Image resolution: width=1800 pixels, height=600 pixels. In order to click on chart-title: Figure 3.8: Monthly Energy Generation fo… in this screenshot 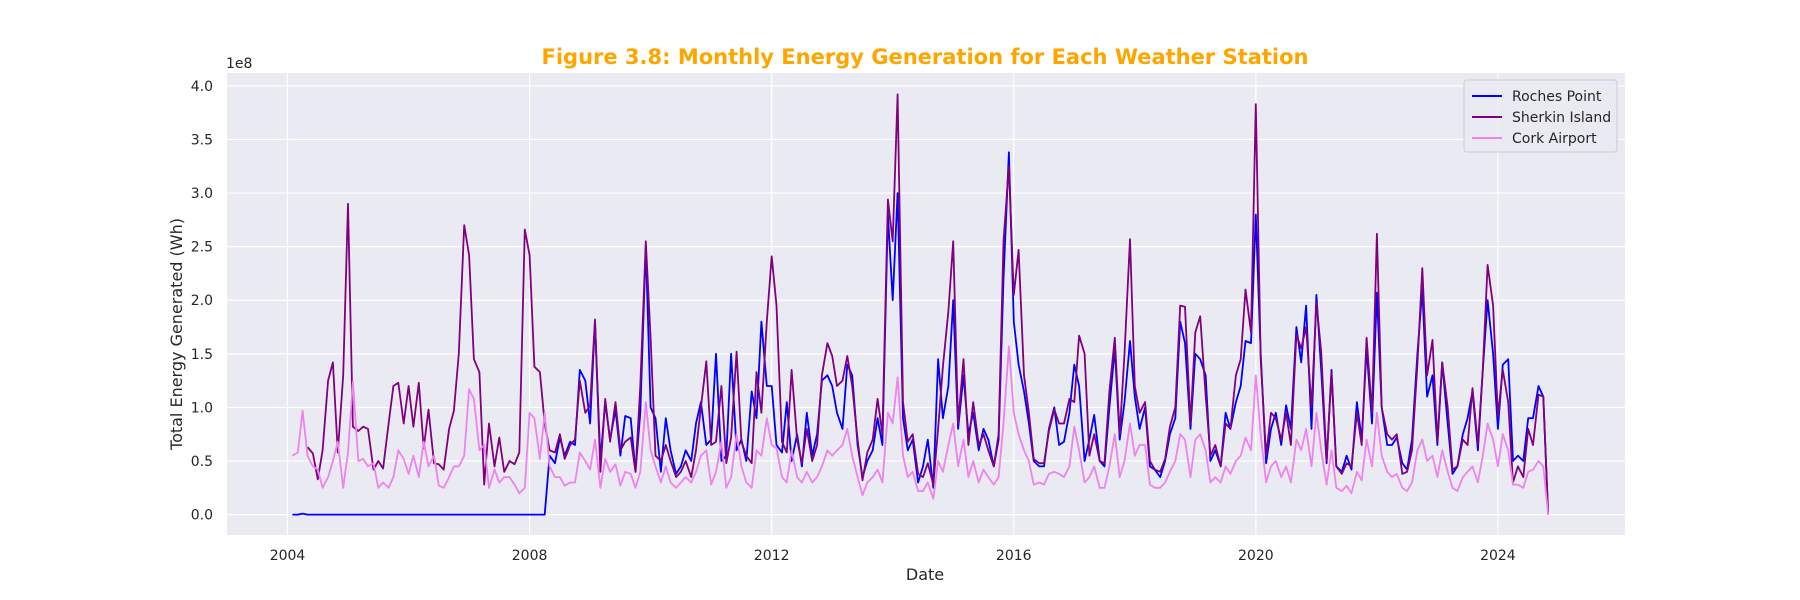, I will do `click(925, 57)`.